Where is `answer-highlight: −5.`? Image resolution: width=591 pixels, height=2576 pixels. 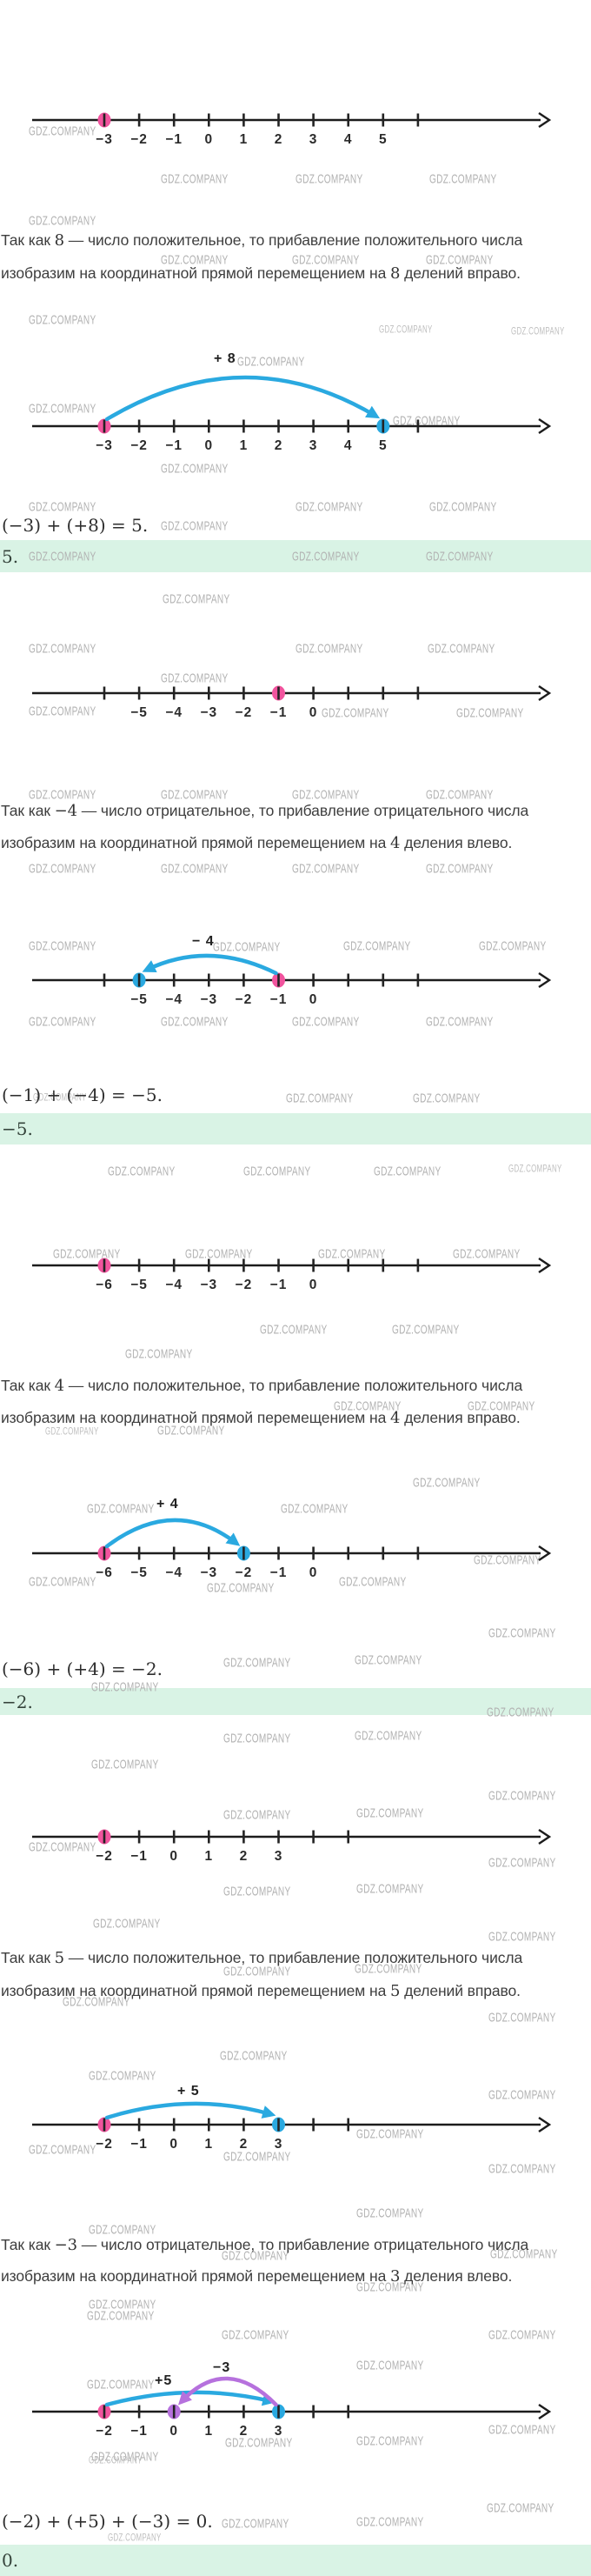
answer-highlight: −5. is located at coordinates (295, 1129).